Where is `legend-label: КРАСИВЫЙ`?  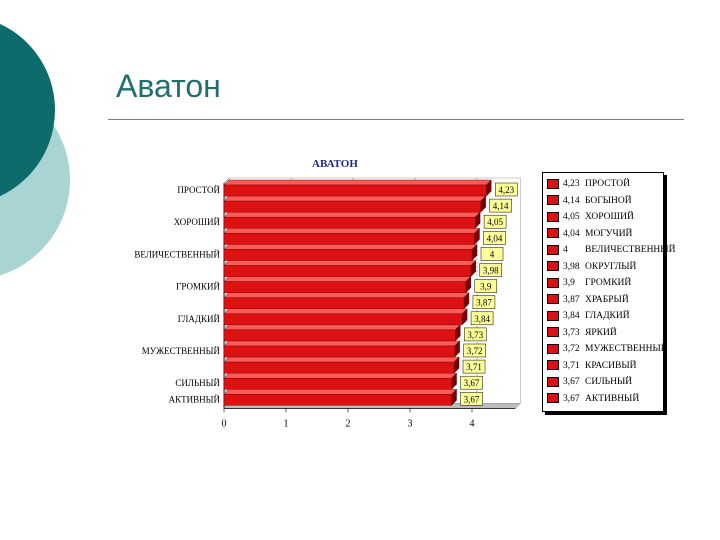
legend-label: КРАСИВЫЙ is located at coordinates (611, 365).